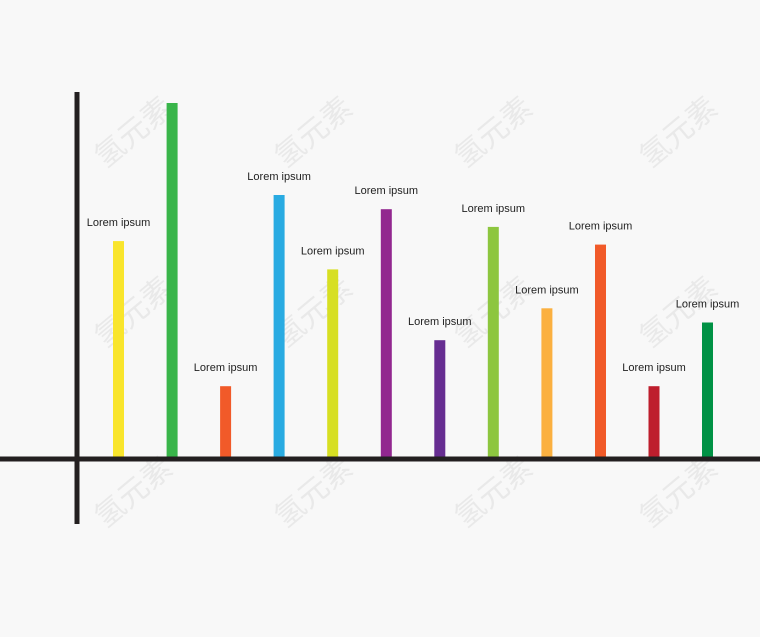 The width and height of the screenshot is (760, 637). What do you see at coordinates (133, 132) in the screenshot?
I see `watermark-text-0-0: 氢元素` at bounding box center [133, 132].